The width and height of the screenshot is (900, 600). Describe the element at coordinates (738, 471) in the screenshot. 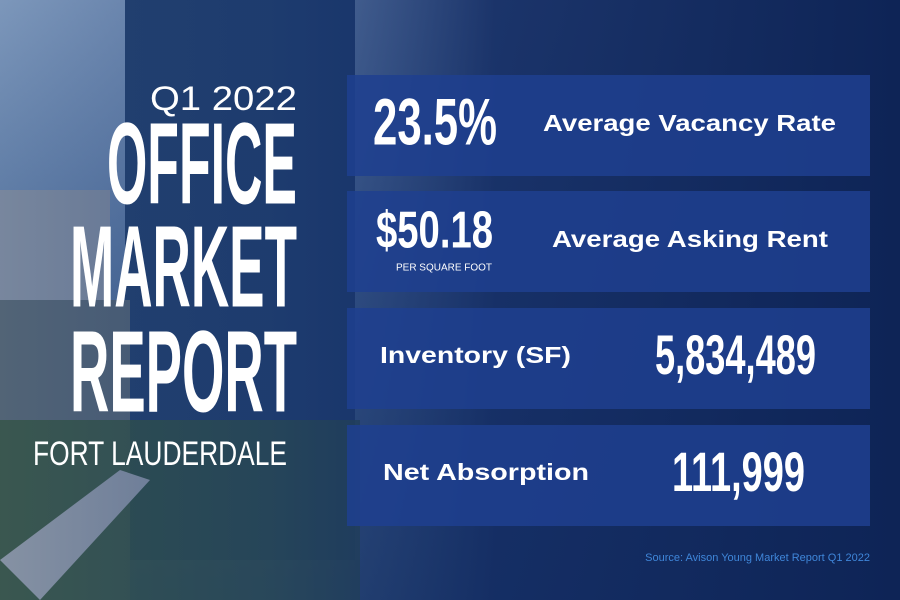

I see `stat-value: 111,999` at that location.